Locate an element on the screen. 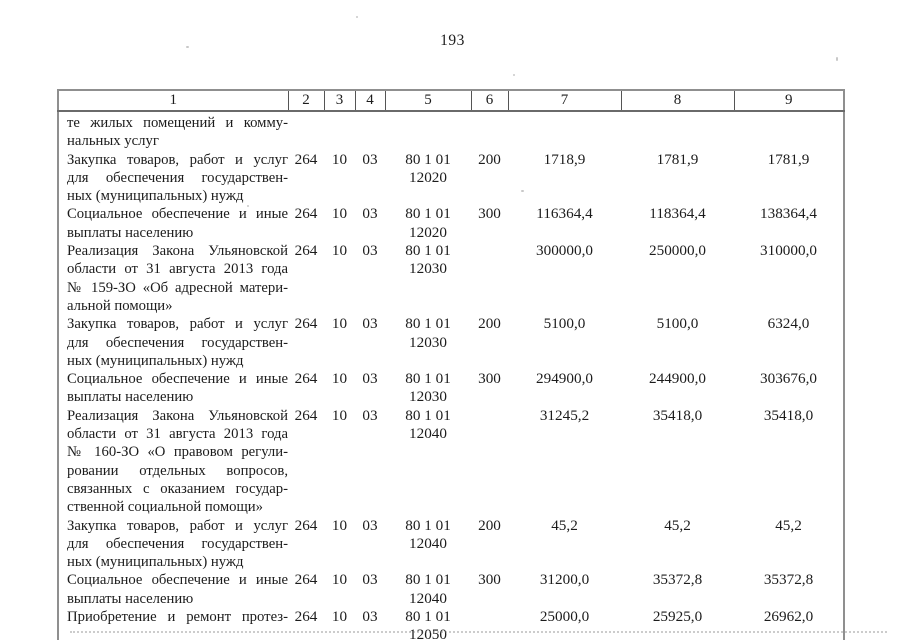 Image resolution: width=905 pixels, height=640 pixels. table-header-row: 1 2 3 4 5 6 7 8 9 is located at coordinates (451, 100).